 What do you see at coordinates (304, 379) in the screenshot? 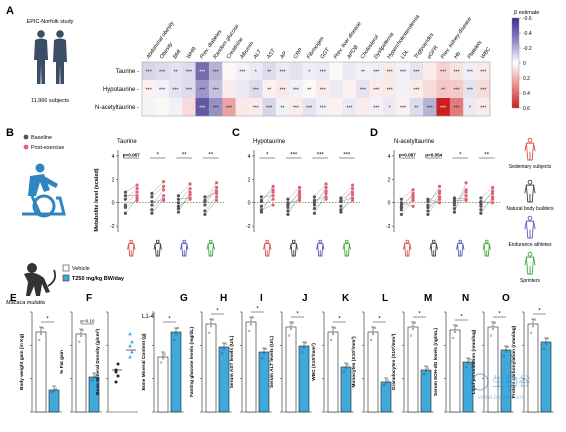
I see `treated-bar` at bounding box center [304, 379].